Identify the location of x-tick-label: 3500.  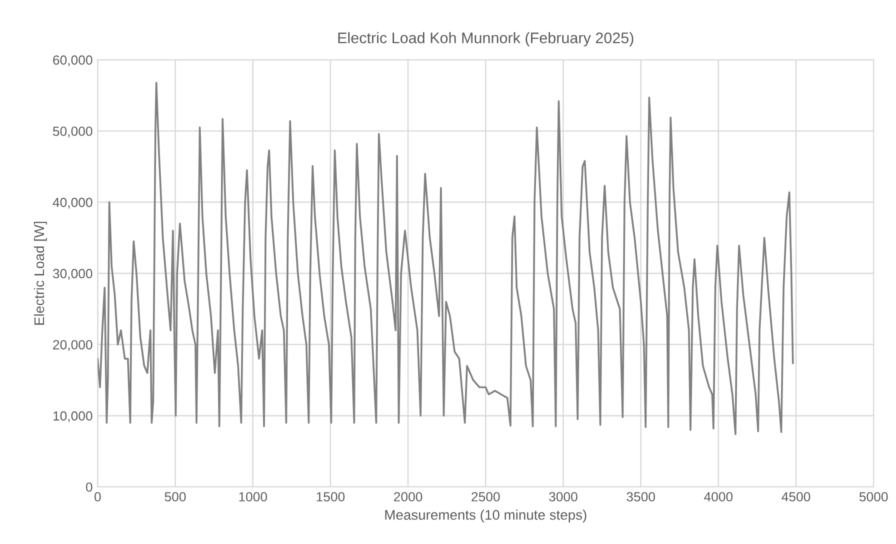
(640, 497).